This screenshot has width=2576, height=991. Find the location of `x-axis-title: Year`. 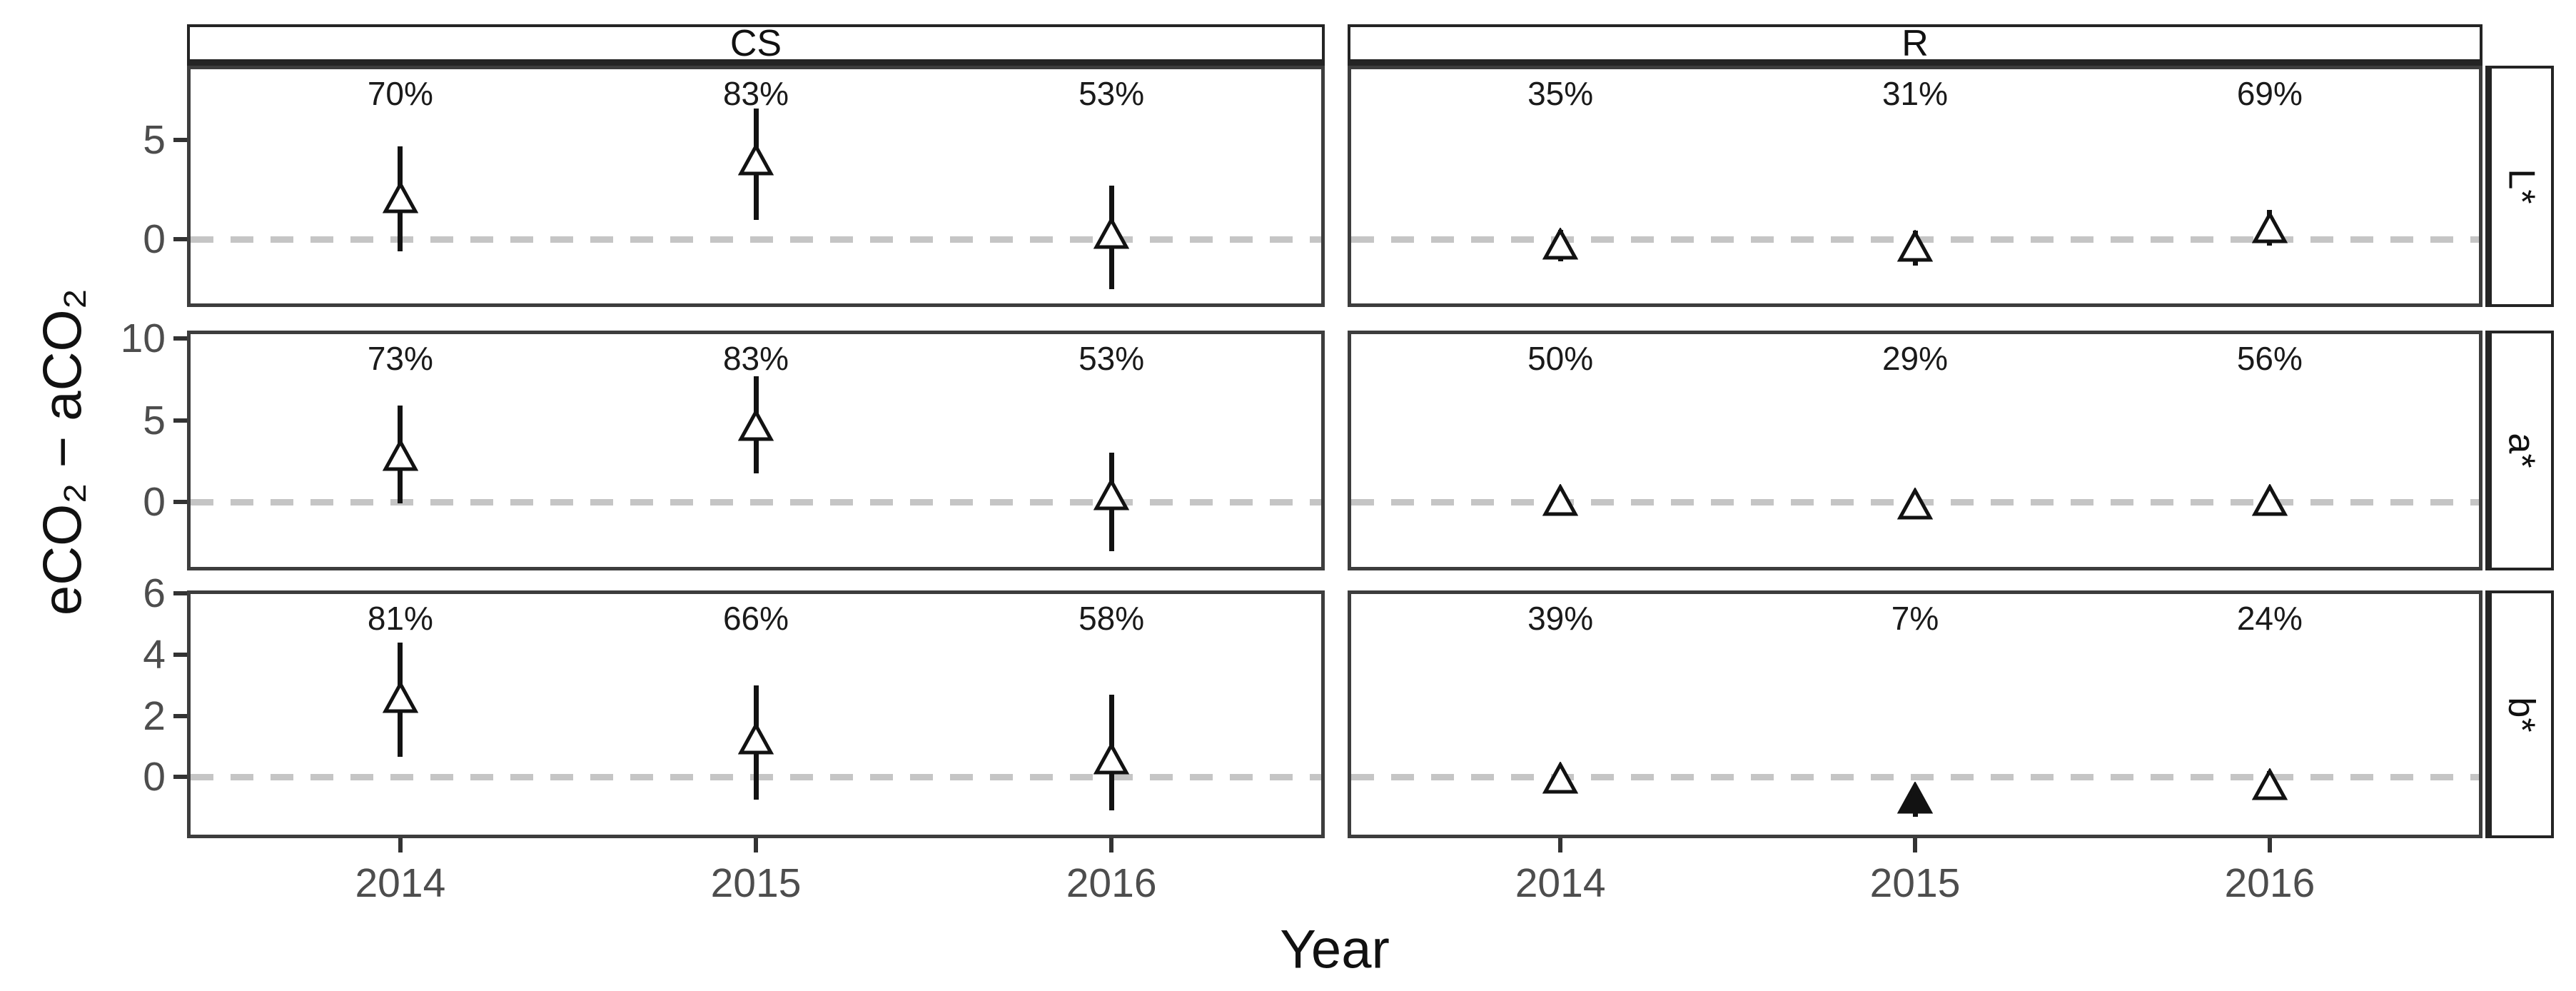

x-axis-title: Year is located at coordinates (1335, 949).